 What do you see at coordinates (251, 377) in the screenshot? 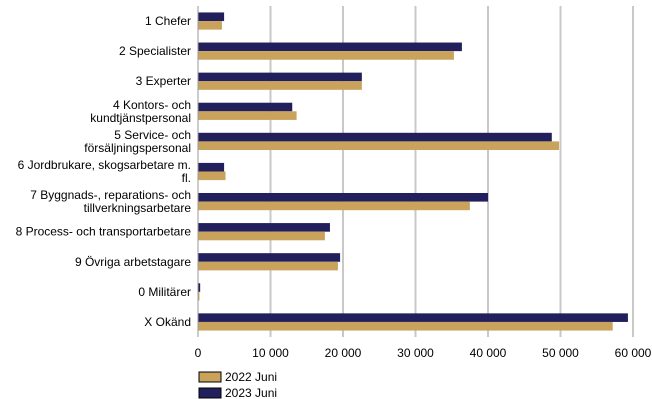
I see `legend-label: 2022 Juni` at bounding box center [251, 377].